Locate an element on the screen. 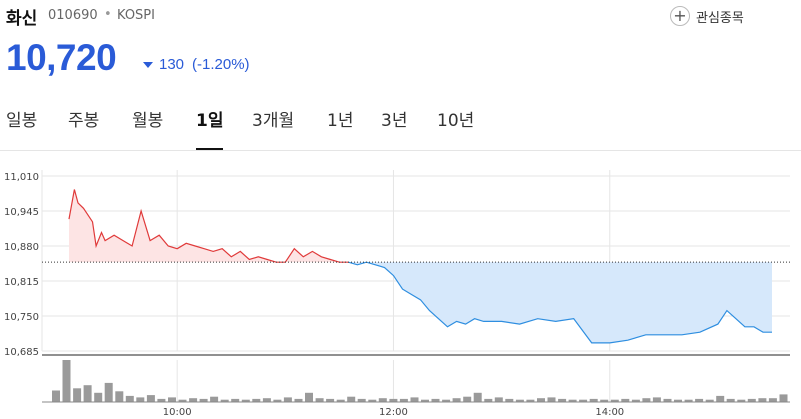 The width and height of the screenshot is (801, 419). area-above-prev-close is located at coordinates (209, 226).